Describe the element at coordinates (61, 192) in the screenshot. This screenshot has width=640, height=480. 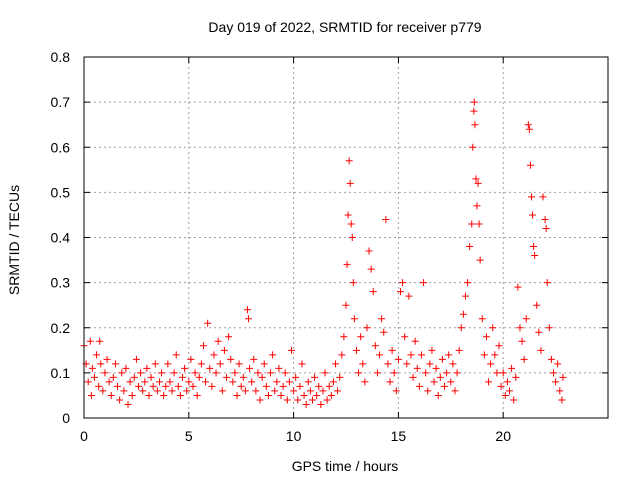
I see `y-tick-label: 0.5` at that location.